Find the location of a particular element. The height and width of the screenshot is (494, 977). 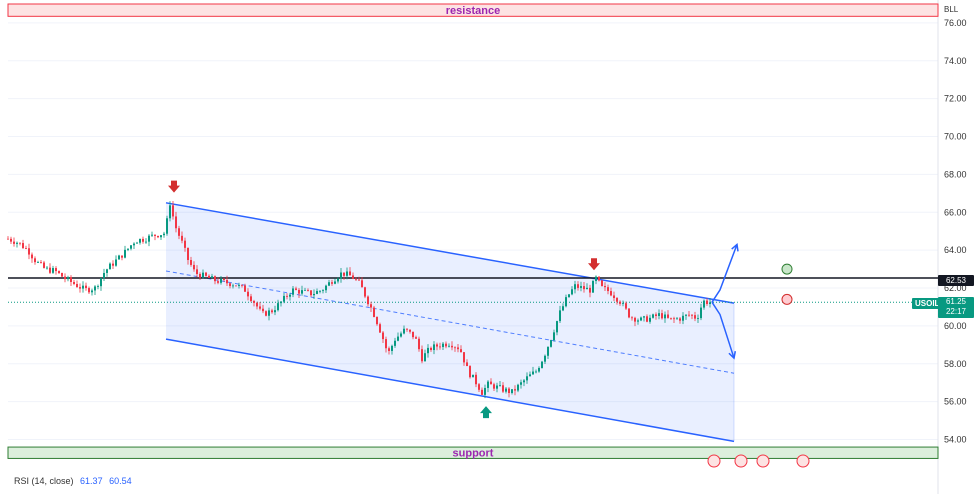

level-price-tag: 62.53 is located at coordinates (956, 280).